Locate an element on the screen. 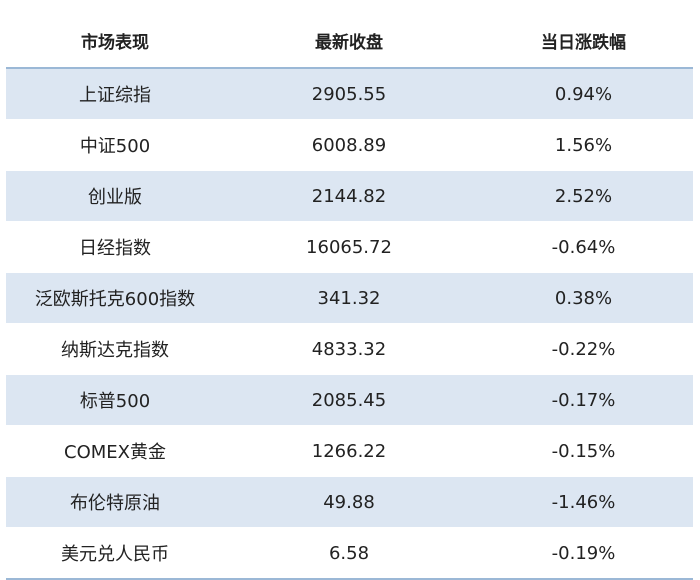  cell-close: 4833.32 is located at coordinates (349, 349).